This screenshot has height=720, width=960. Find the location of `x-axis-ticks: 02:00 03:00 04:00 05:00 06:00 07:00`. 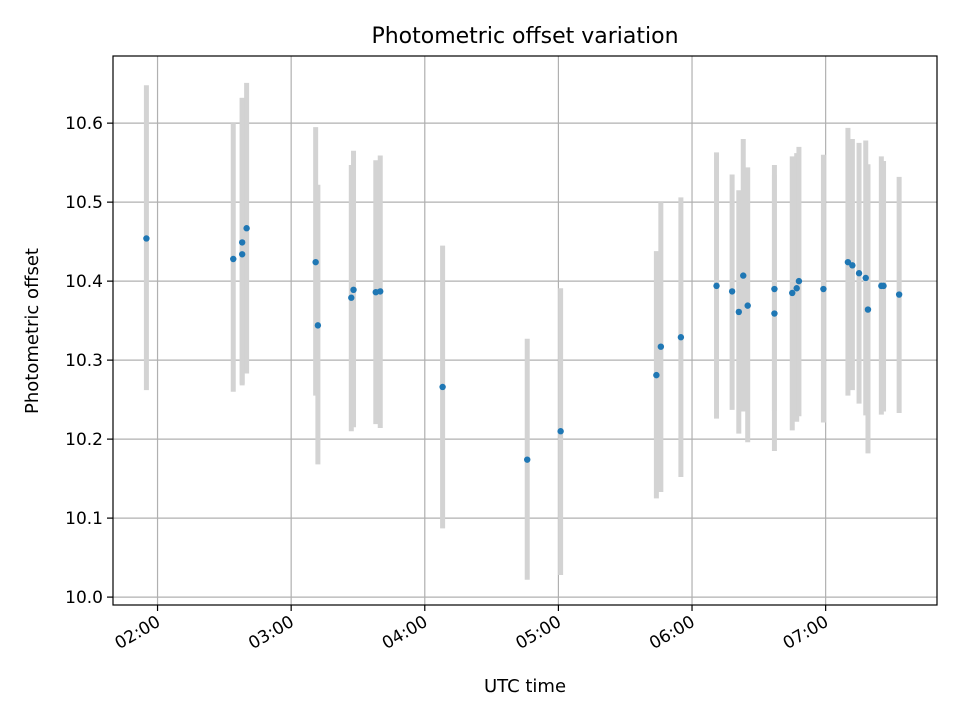

x-axis-ticks: 02:00 03:00 04:00 05:00 06:00 07:00 is located at coordinates (472, 629).